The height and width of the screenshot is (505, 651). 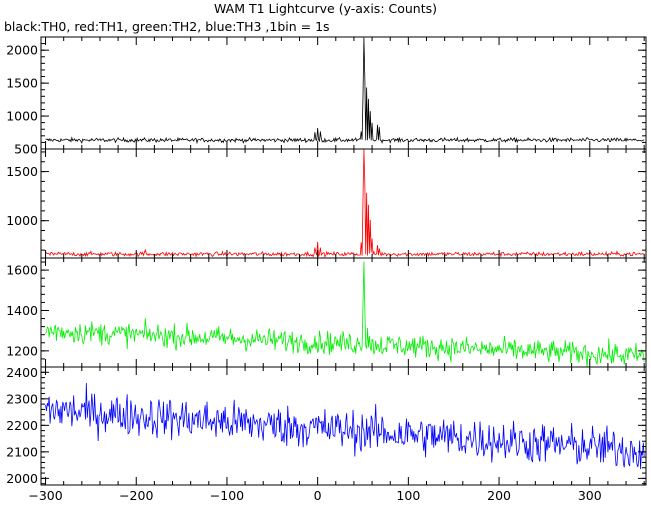 What do you see at coordinates (22, 270) in the screenshot?
I see `y-tick-label: 1600` at bounding box center [22, 270].